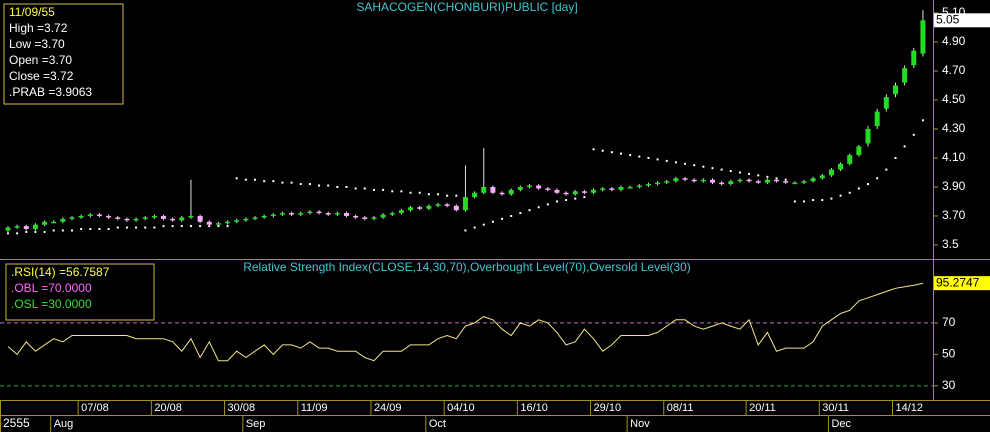 The image size is (990, 432). I want to click on x-tick-label: 30/11, so click(835, 408).